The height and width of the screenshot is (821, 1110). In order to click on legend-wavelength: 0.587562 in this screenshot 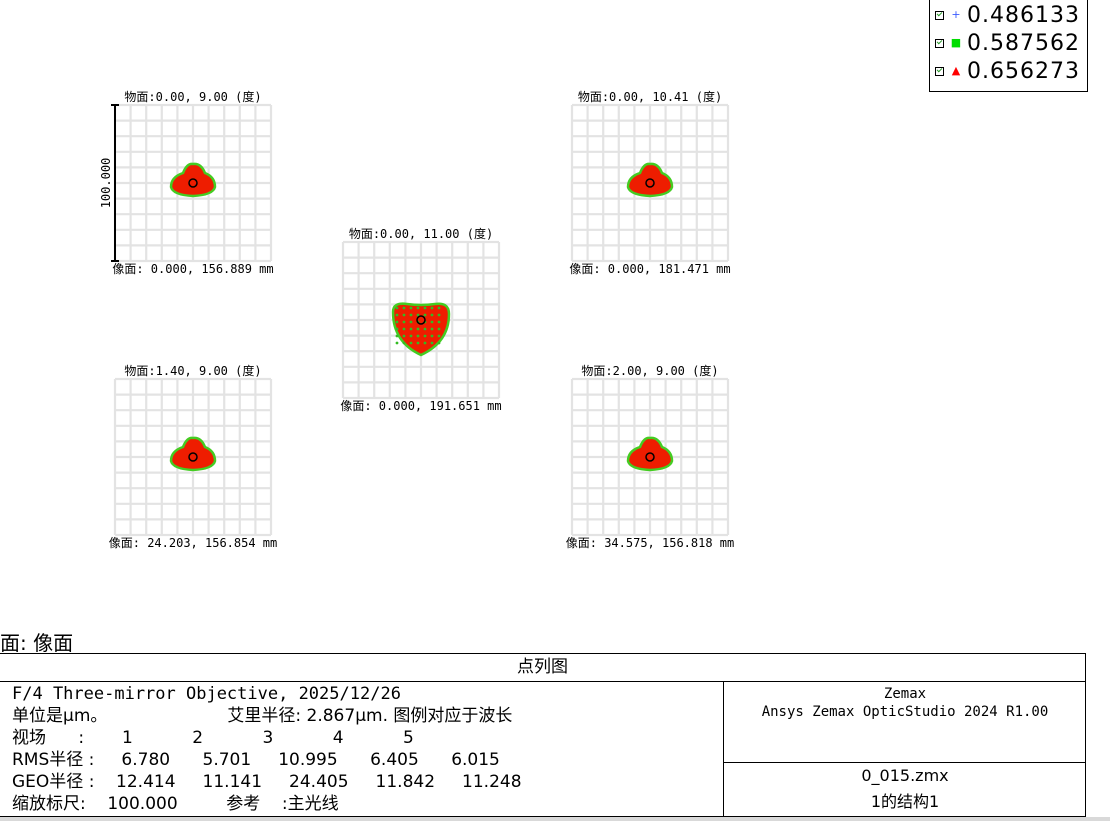, I will do `click(1023, 43)`.